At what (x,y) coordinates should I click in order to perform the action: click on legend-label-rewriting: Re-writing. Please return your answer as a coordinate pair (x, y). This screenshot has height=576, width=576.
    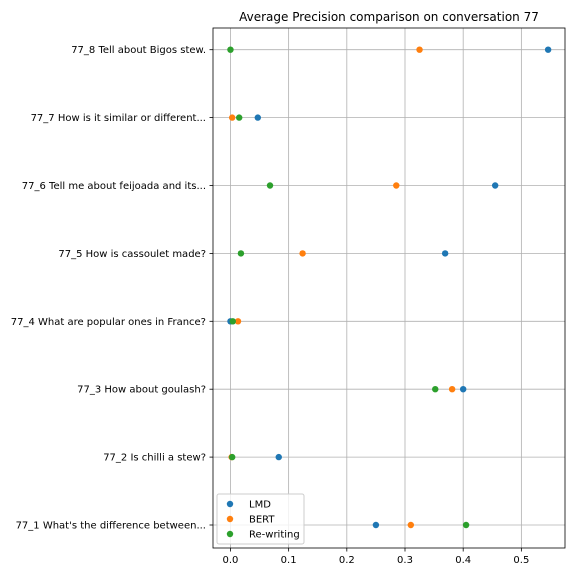
    Looking at the image, I should click on (274, 535).